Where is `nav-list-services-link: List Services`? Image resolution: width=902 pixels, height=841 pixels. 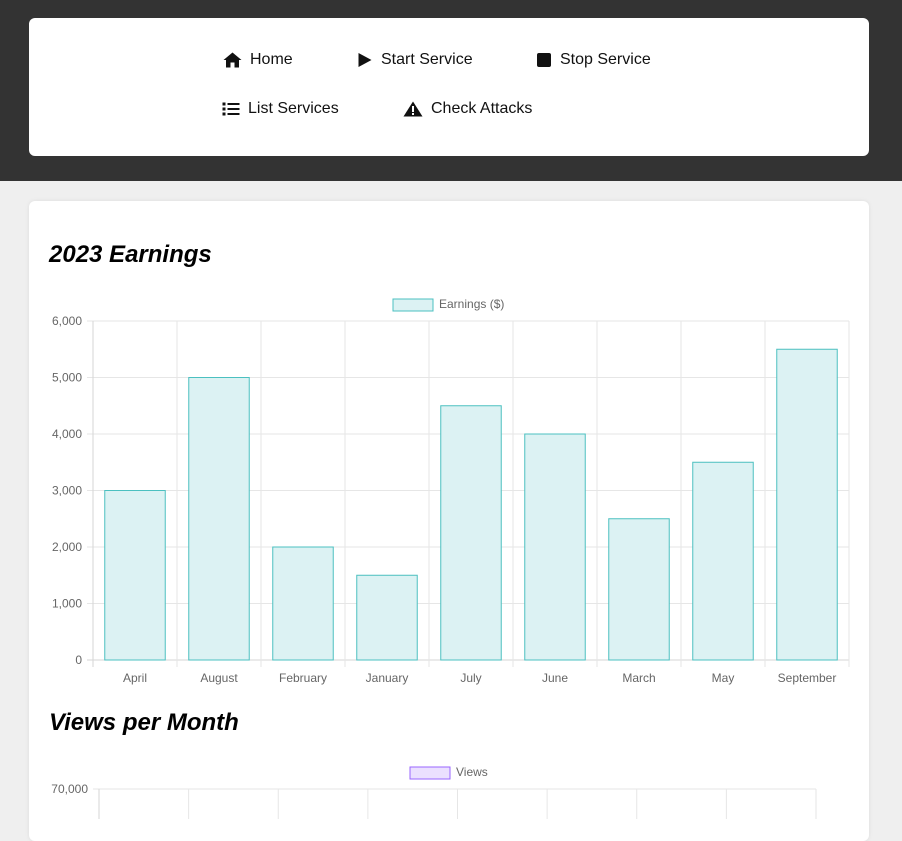 nav-list-services-link: List Services is located at coordinates (280, 109).